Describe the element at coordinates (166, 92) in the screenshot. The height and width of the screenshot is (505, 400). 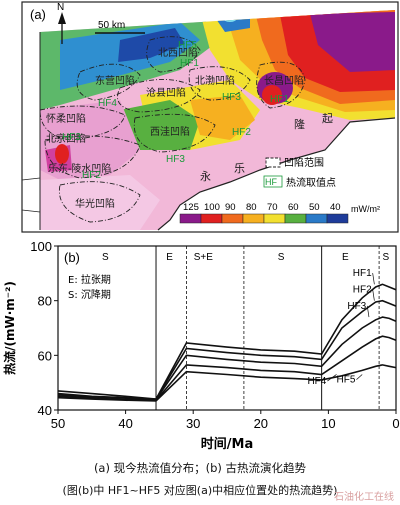
I see `depression-label: 沧县凹陷` at that location.